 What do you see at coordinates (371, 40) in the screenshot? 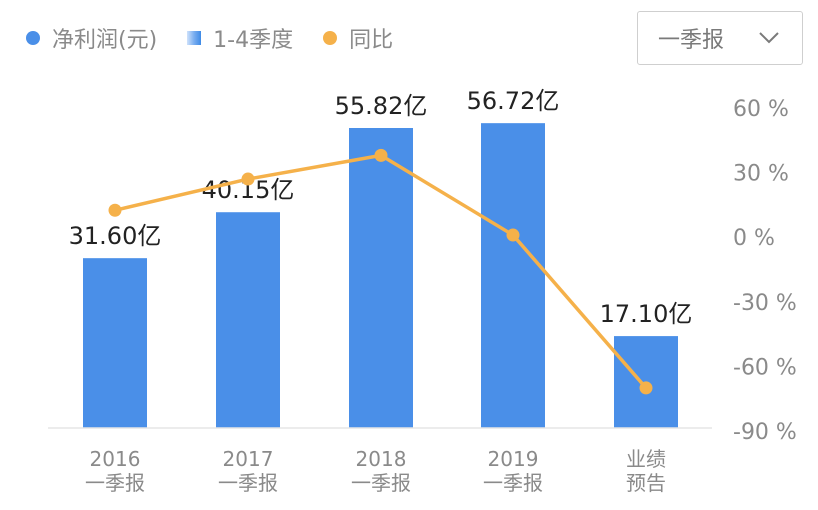
I see `legend-label-yoy: 同比` at bounding box center [371, 40].